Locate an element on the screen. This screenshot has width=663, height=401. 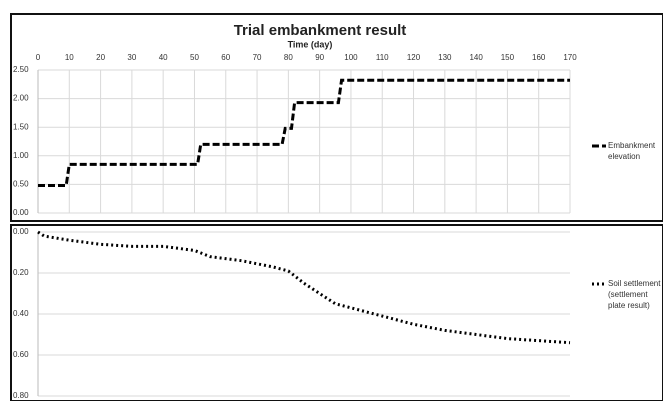
x-tick-label: 140 is located at coordinates (476, 57).